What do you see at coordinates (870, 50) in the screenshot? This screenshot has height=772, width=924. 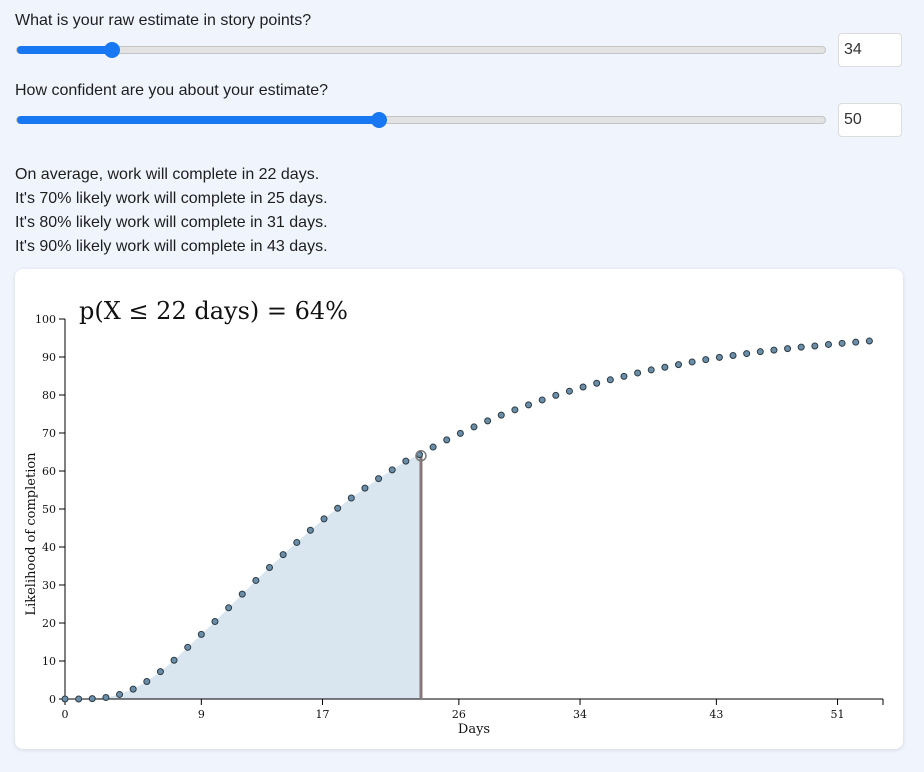 I see `estimate-input` at bounding box center [870, 50].